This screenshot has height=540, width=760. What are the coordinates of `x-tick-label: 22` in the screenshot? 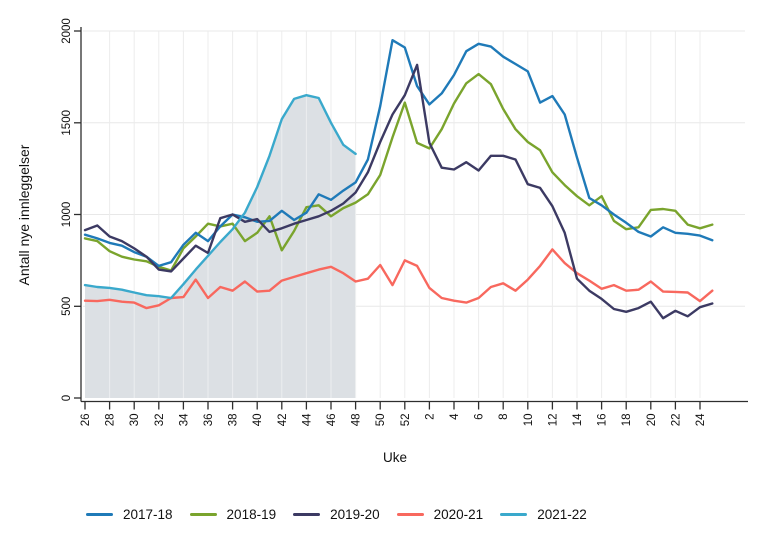 It's located at (676, 420).